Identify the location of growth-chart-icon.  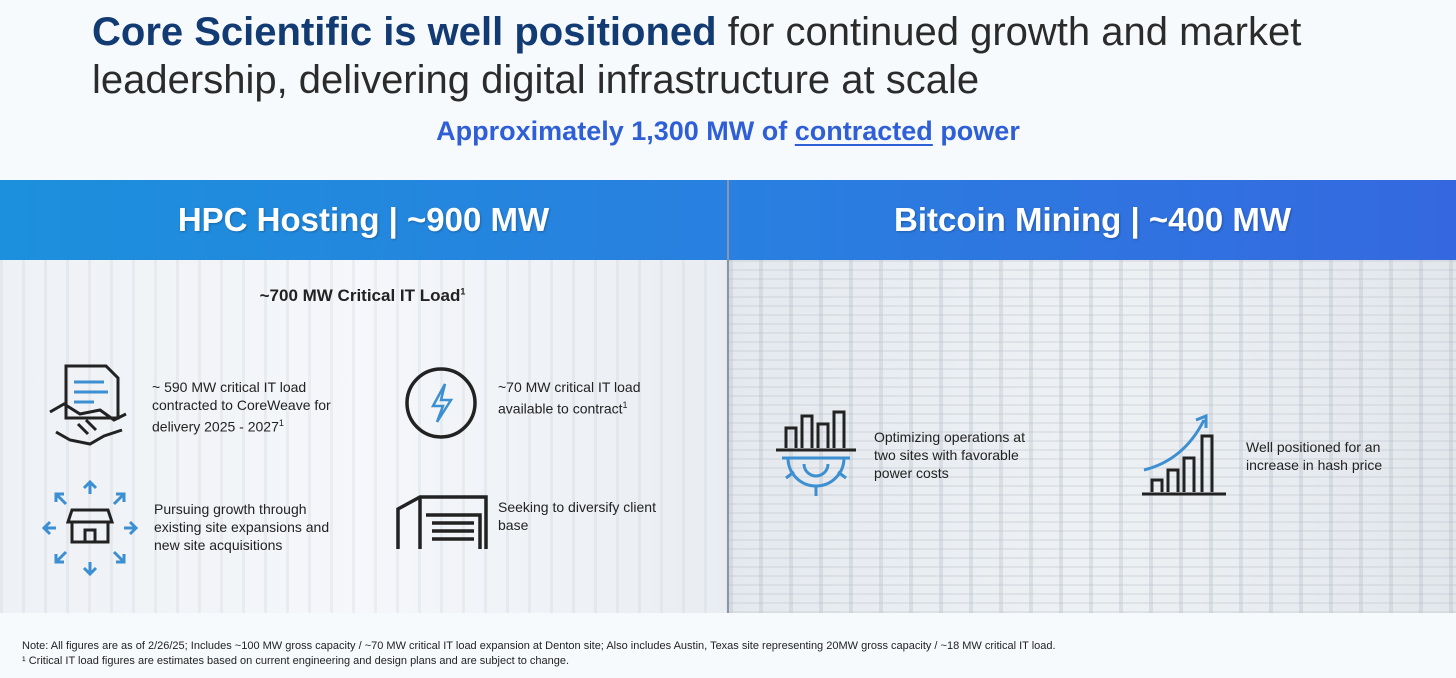
(1184, 454).